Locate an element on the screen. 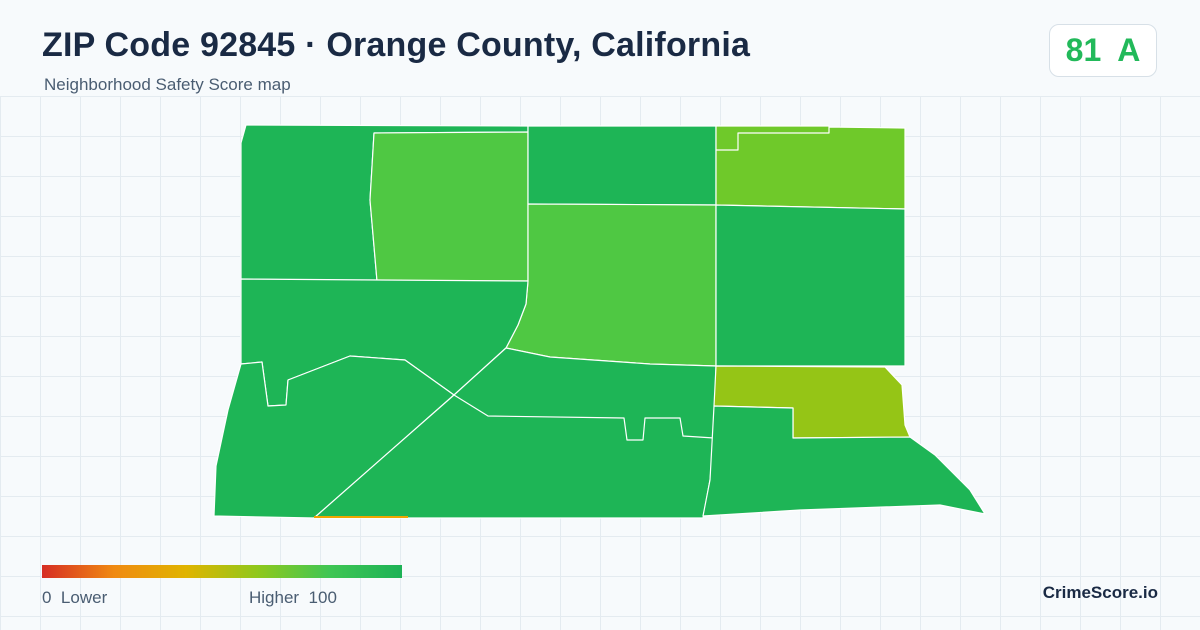  score-grade: A is located at coordinates (1129, 50).